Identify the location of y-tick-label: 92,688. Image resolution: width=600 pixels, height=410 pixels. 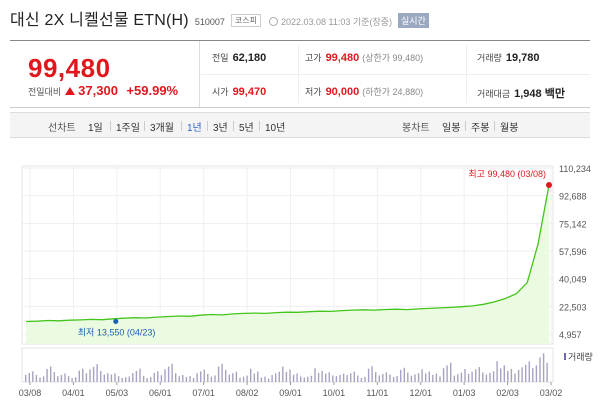
(573, 197).